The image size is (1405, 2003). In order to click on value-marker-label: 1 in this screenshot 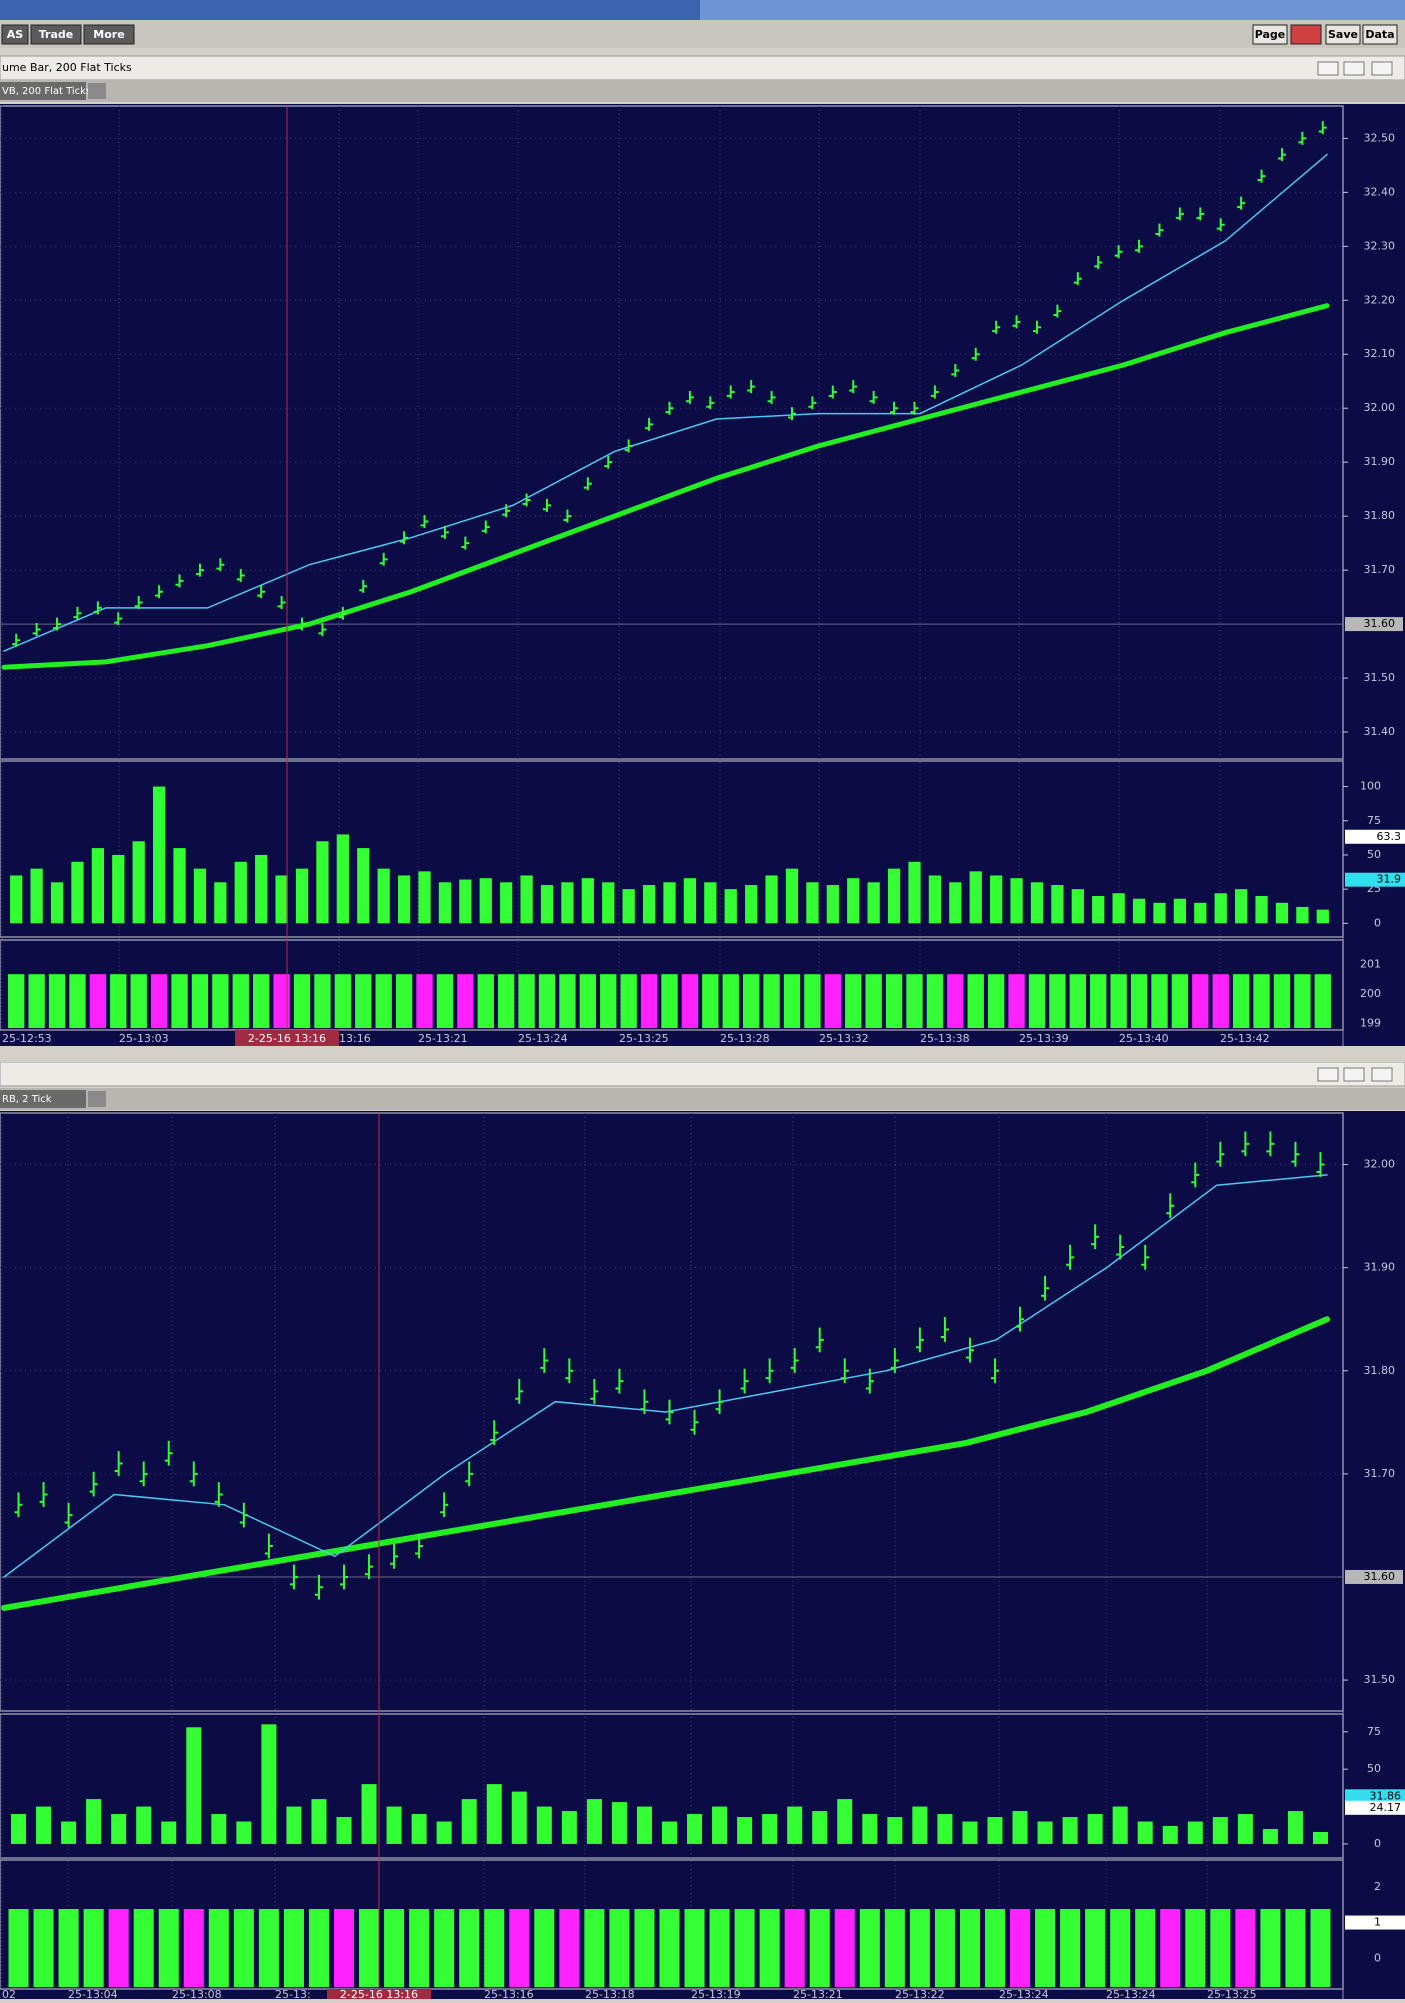, I will do `click(1377, 1922)`.